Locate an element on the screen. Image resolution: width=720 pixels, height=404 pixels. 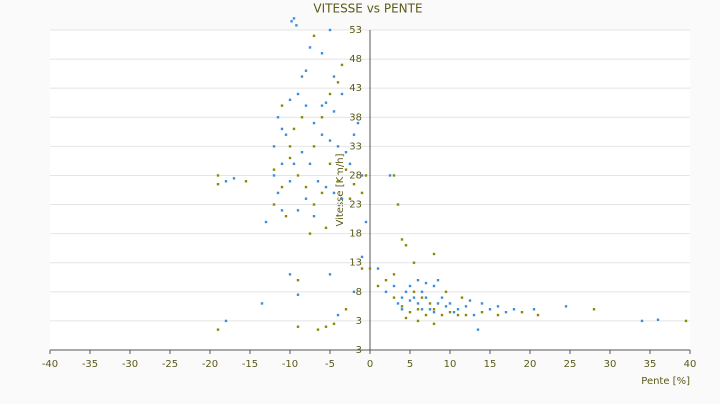
y-tick-label: 53 is located at coordinates (355, 30).